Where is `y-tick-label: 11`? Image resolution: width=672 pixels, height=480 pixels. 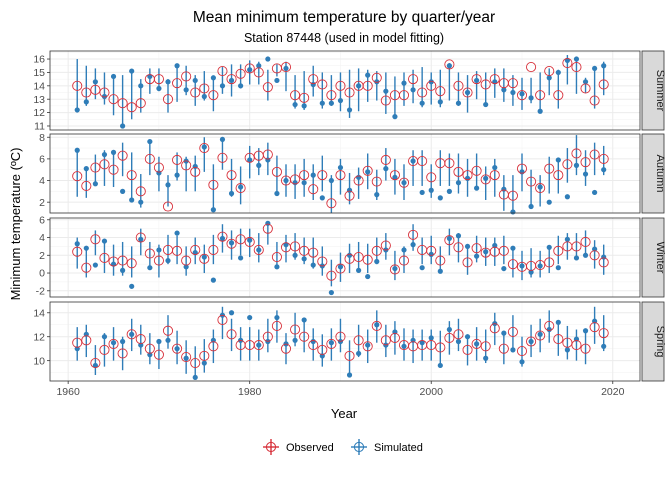 y-tick-label: 11 is located at coordinates (39, 127).